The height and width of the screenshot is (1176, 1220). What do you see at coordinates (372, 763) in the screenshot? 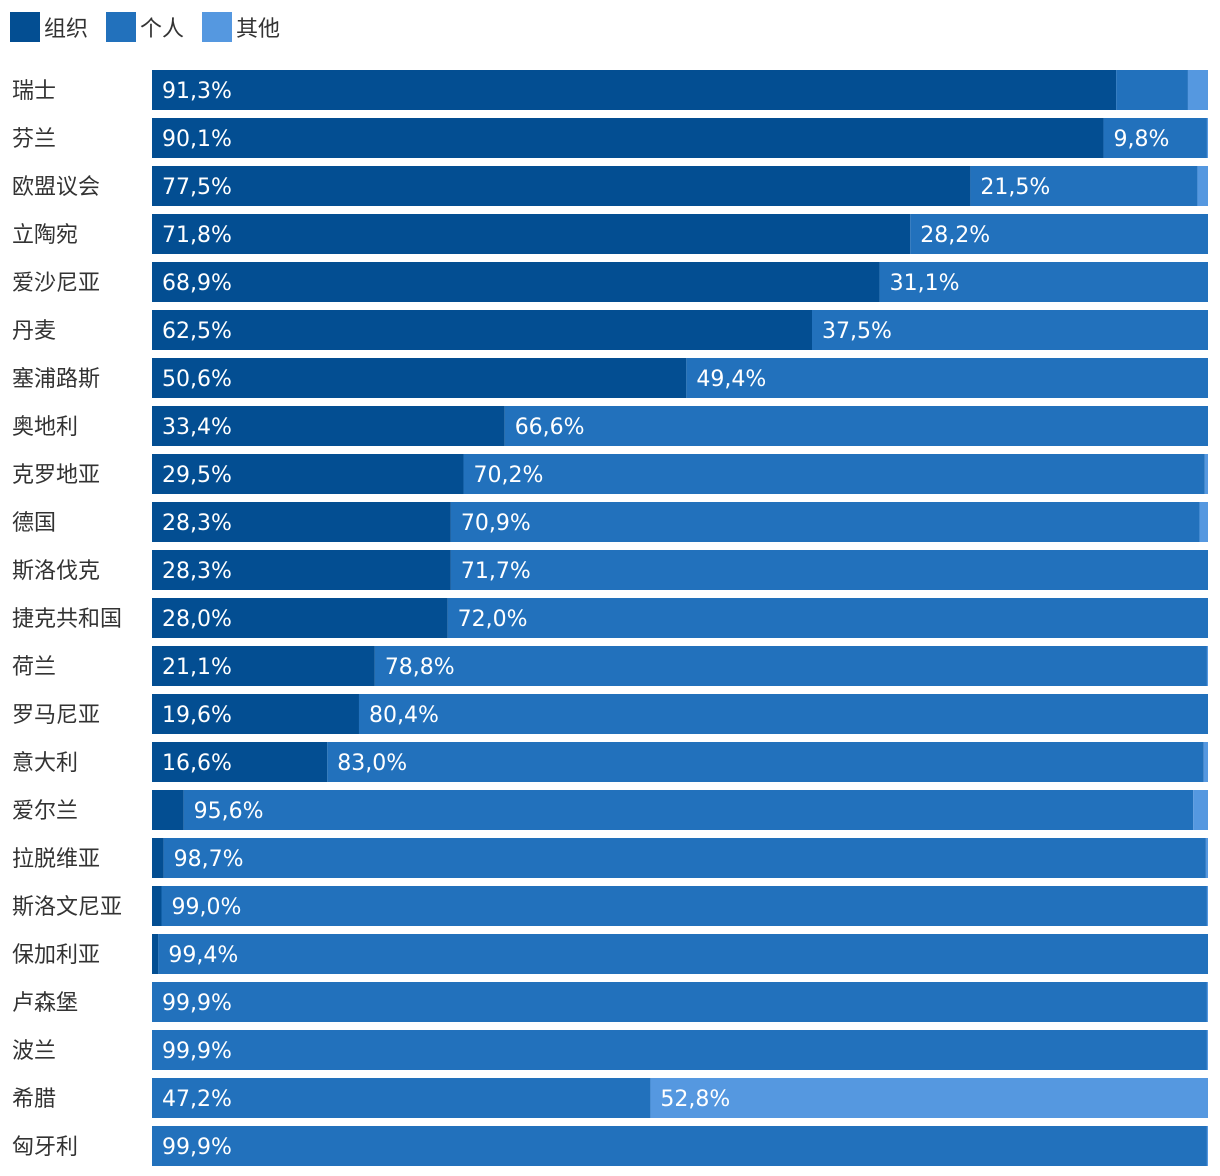
I see `value-label: 83,0%` at bounding box center [372, 763].